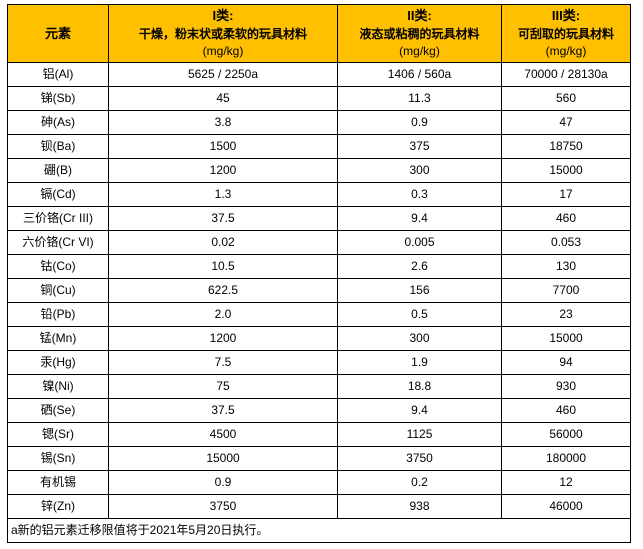 This screenshot has height=549, width=643. Describe the element at coordinates (58, 362) in the screenshot. I see `element-cell: 汞(Hg)` at that location.